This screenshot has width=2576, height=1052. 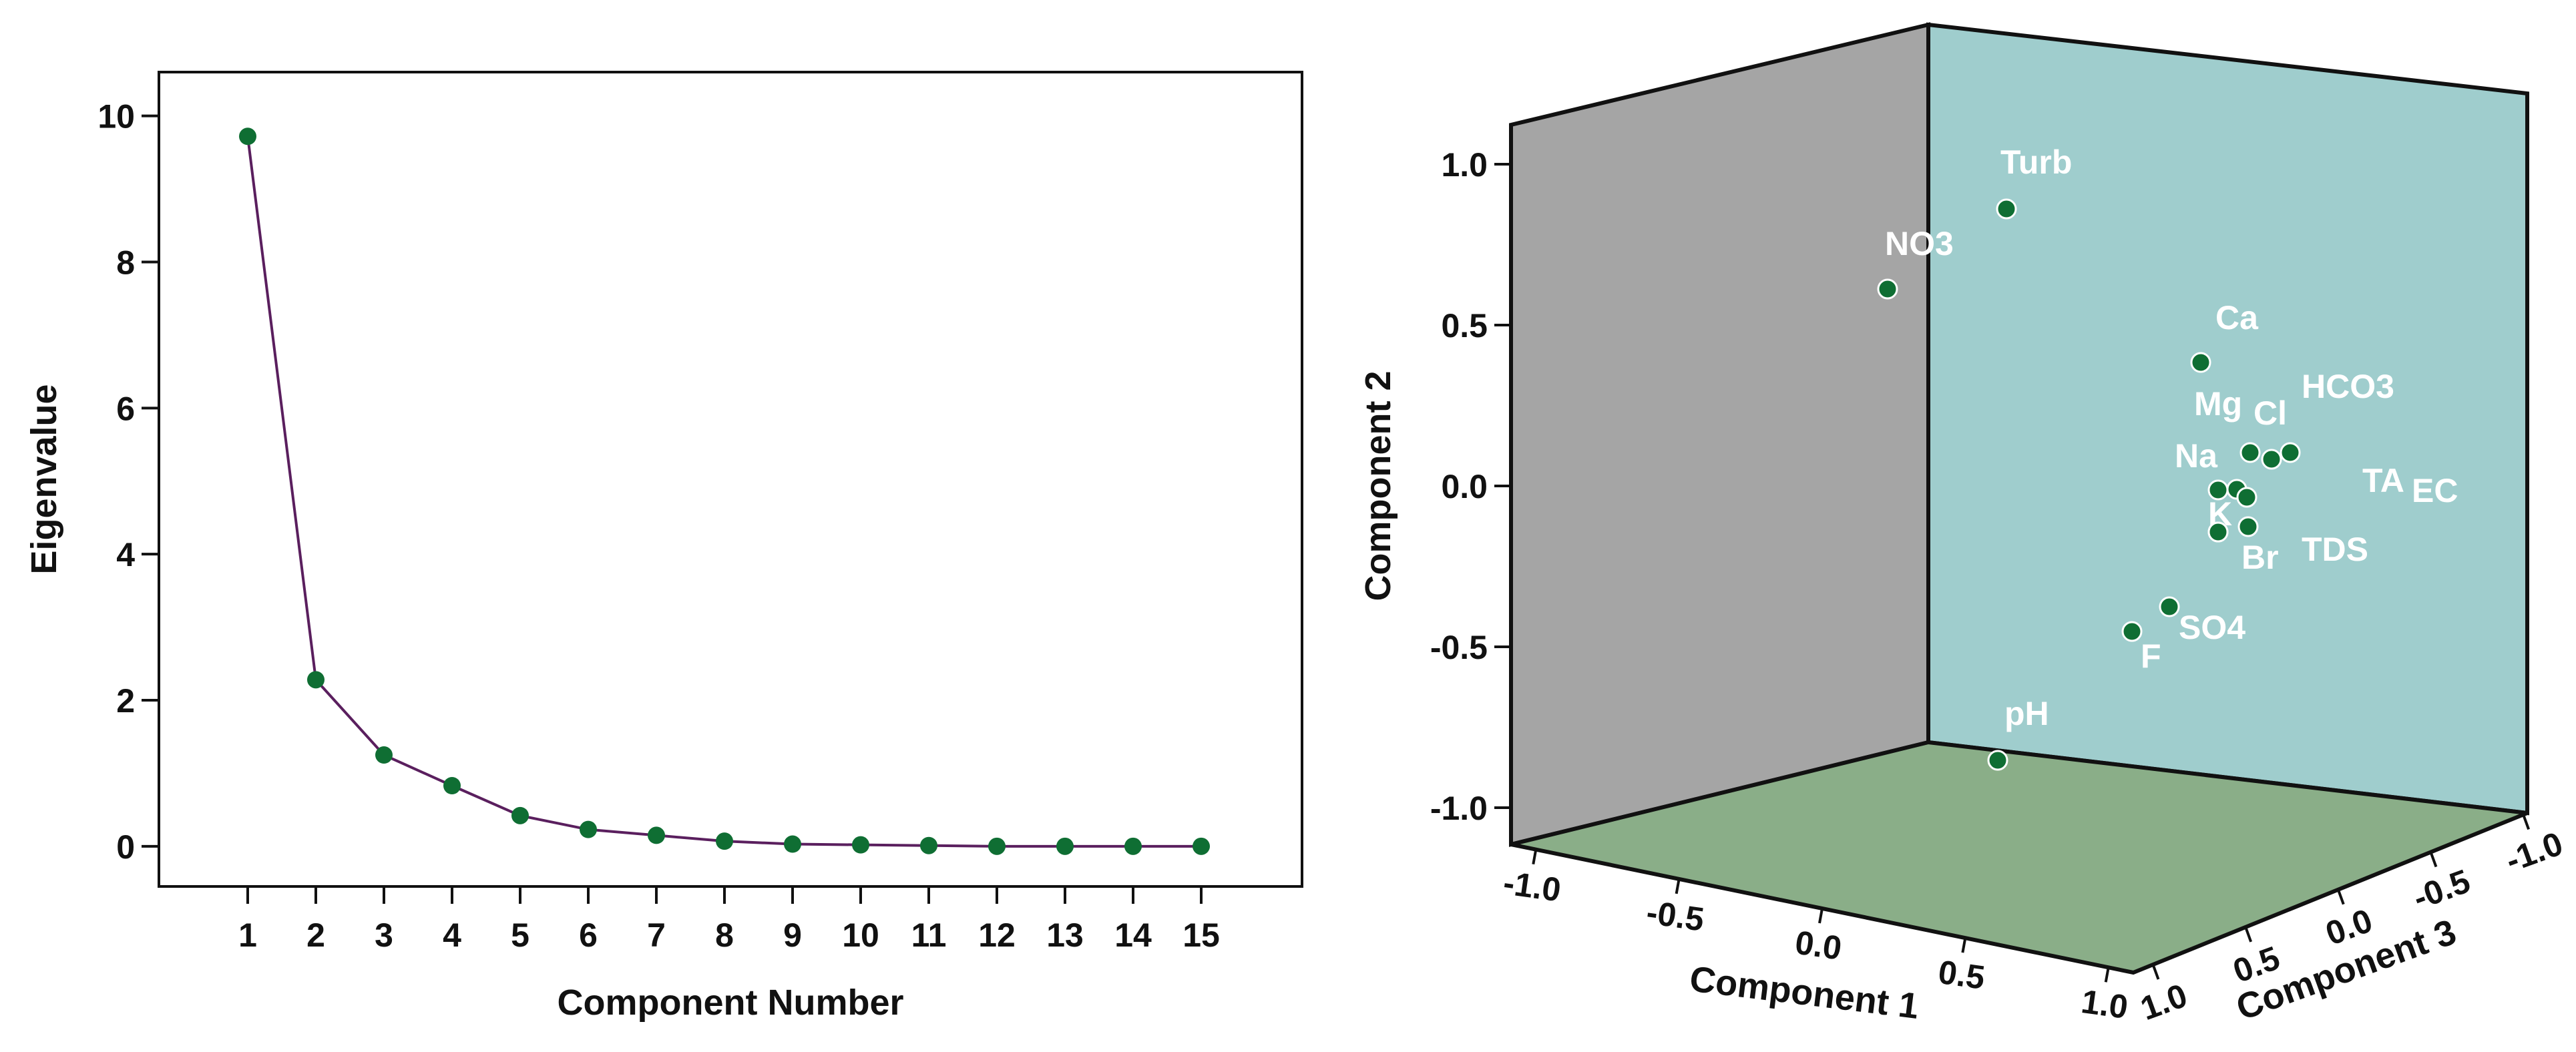 What do you see at coordinates (1997, 760) in the screenshot?
I see `point-ph` at bounding box center [1997, 760].